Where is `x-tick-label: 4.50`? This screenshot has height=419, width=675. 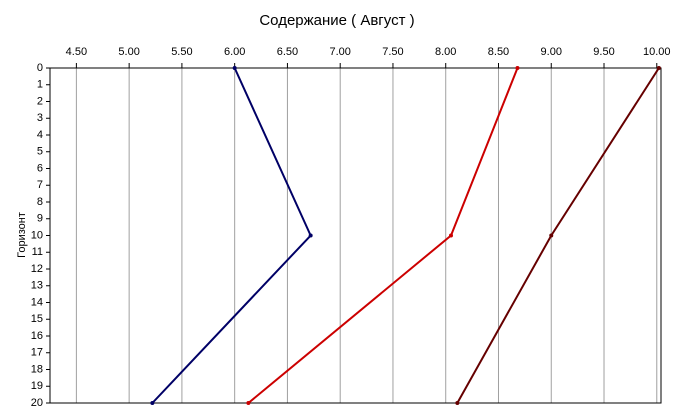 x-tick-label: 4.50 is located at coordinates (76, 52).